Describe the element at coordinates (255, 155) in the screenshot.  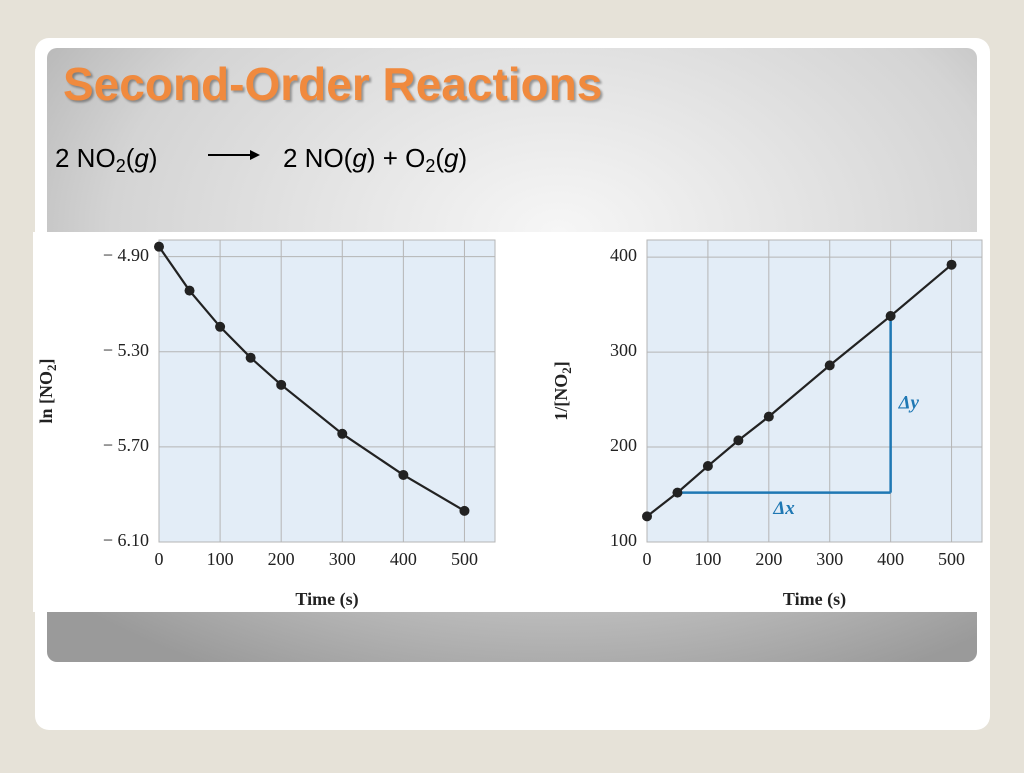
I see `arrow-head` at that location.